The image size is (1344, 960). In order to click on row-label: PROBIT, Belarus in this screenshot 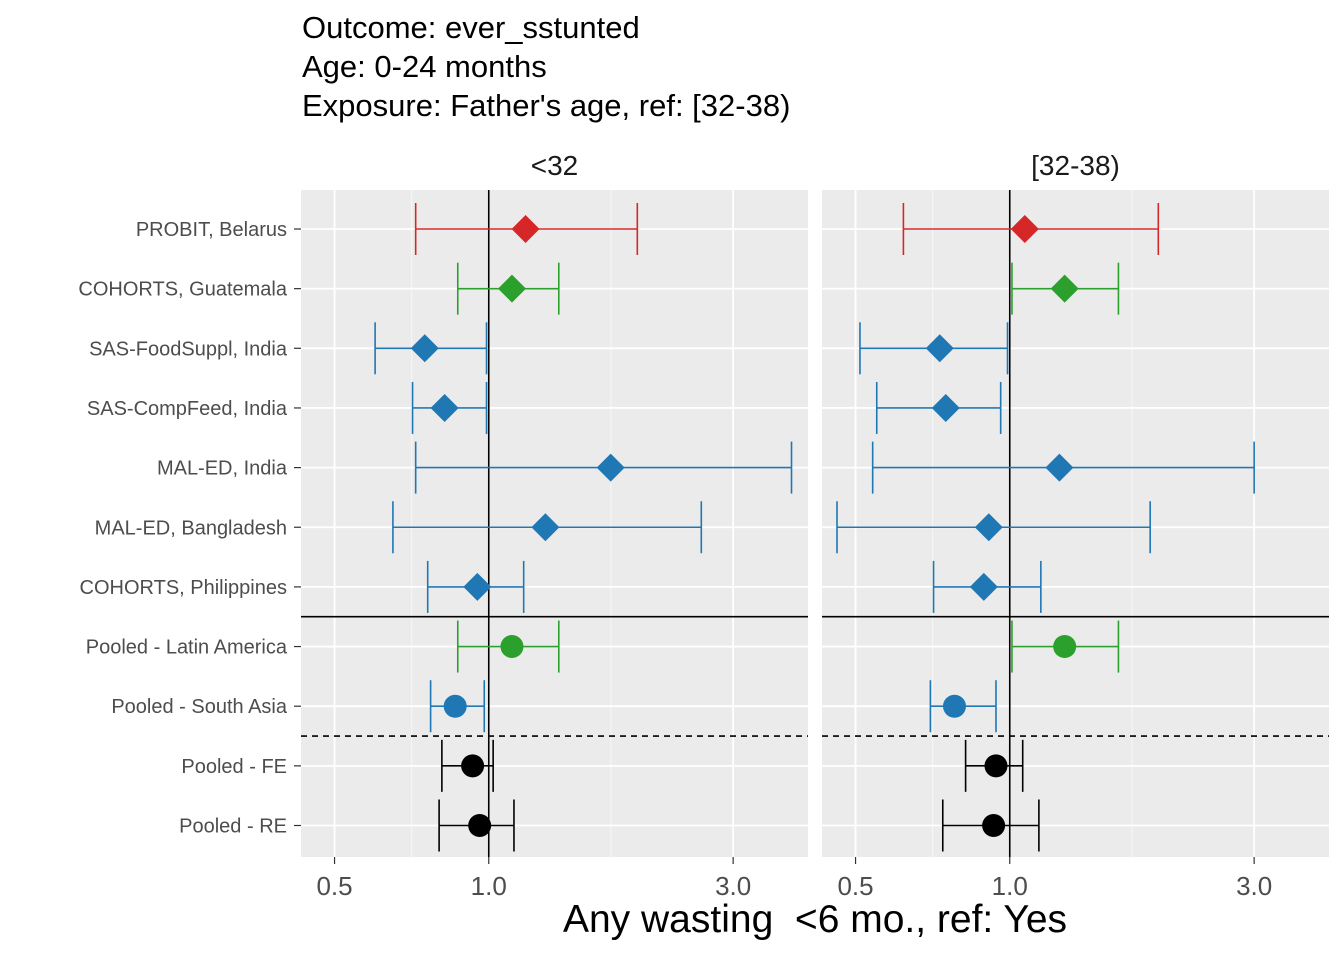, I will do `click(211, 230)`.